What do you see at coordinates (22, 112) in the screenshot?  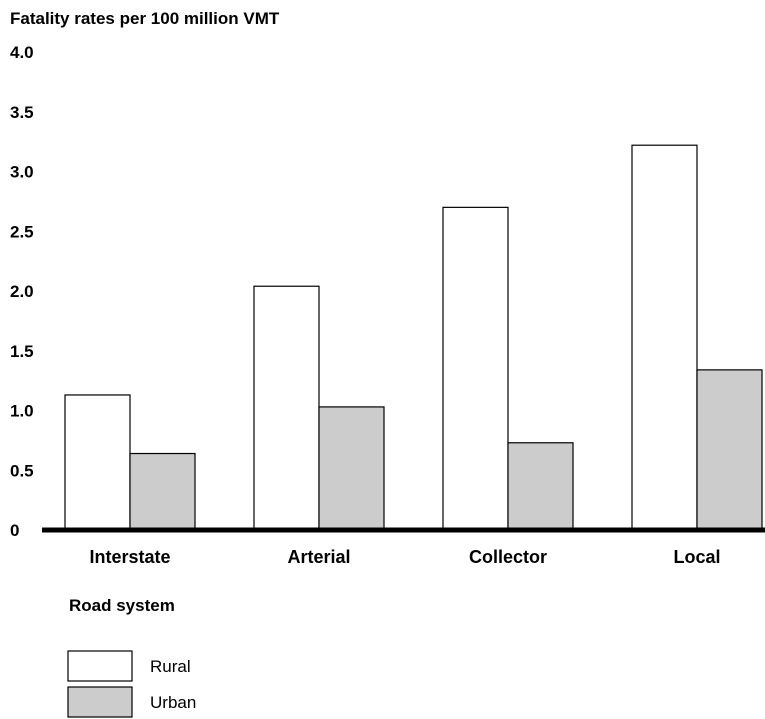 I see `y-tick-label: 3.5` at bounding box center [22, 112].